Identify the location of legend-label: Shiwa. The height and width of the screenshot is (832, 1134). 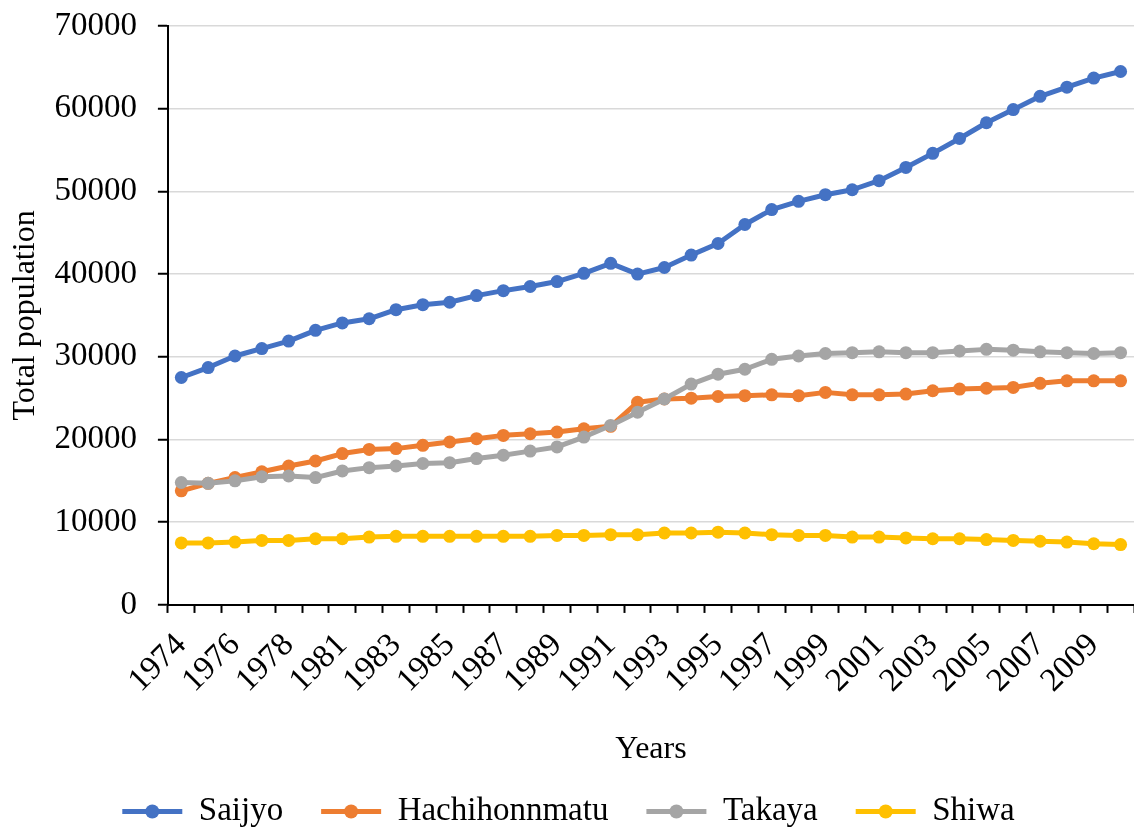
(974, 809).